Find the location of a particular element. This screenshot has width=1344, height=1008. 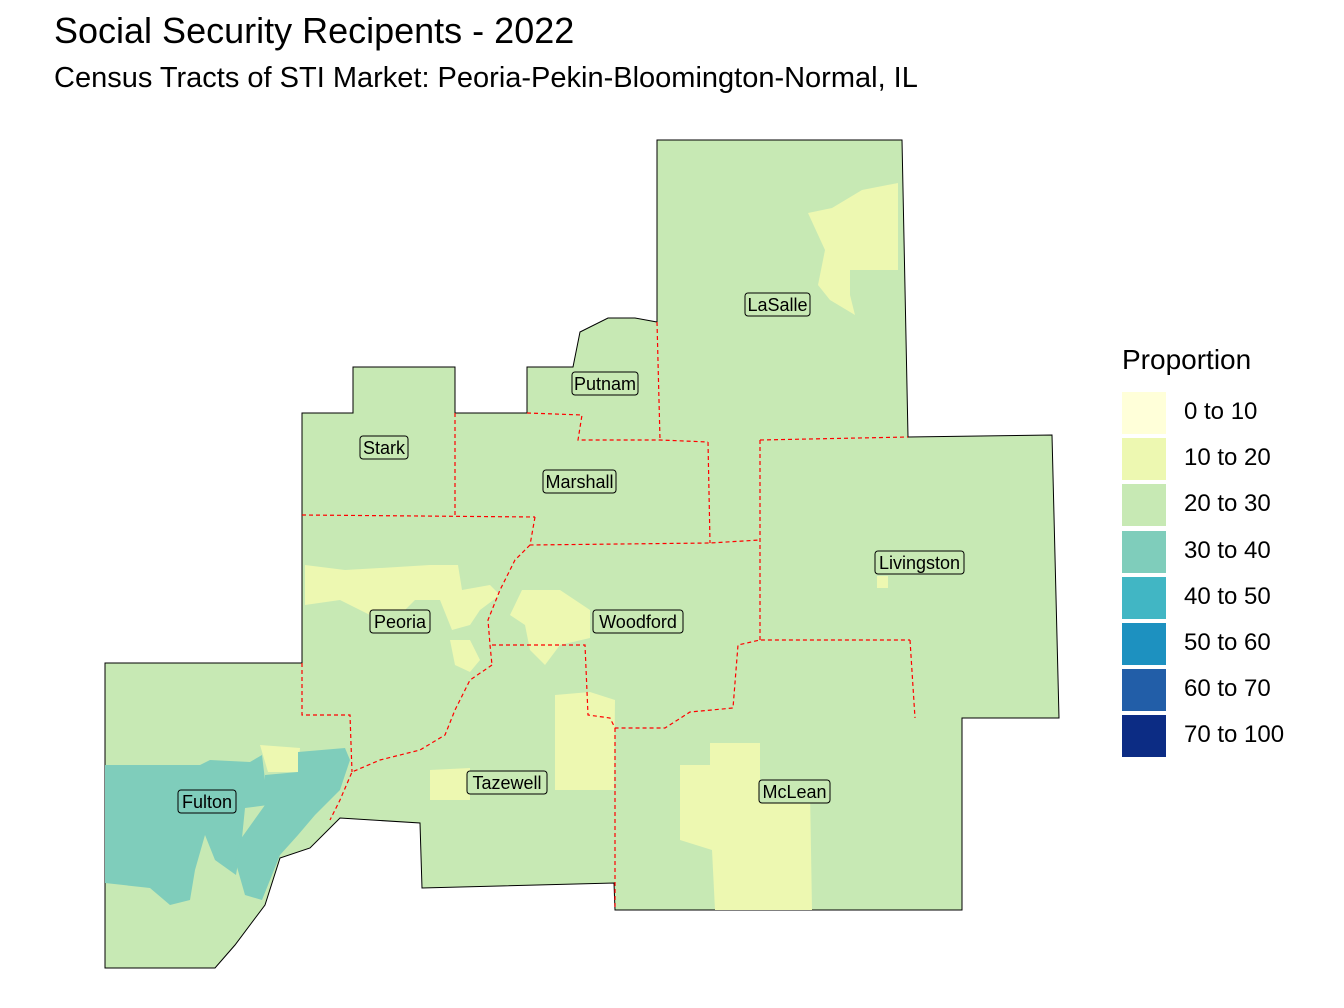

county-label-peoria-text: Peoria is located at coordinates (400, 622).